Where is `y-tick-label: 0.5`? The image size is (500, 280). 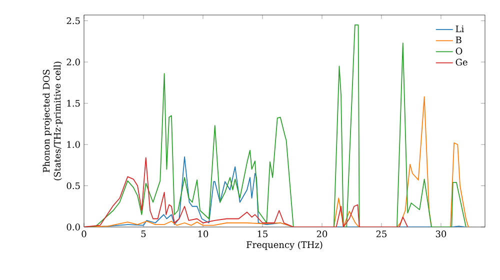
y-tick-label: 0.5 is located at coordinates (73, 186).